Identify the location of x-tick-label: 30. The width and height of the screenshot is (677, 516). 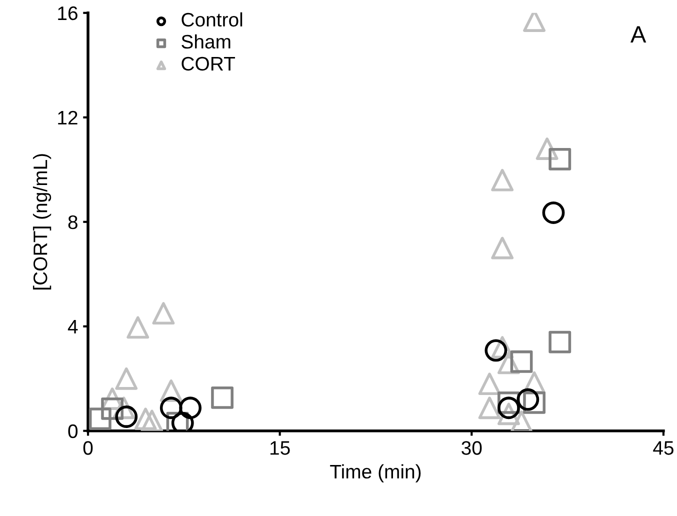
(472, 448).